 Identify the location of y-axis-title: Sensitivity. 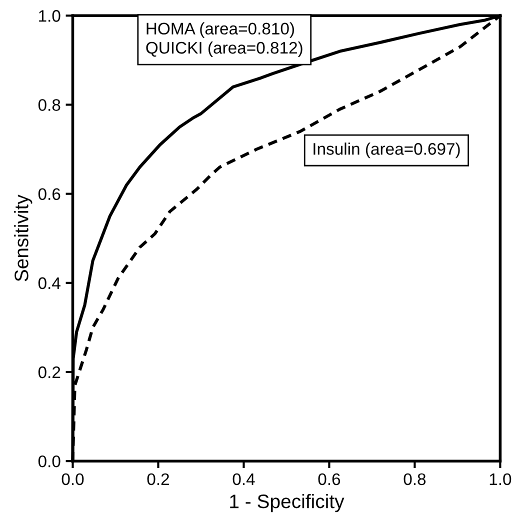
(23, 238).